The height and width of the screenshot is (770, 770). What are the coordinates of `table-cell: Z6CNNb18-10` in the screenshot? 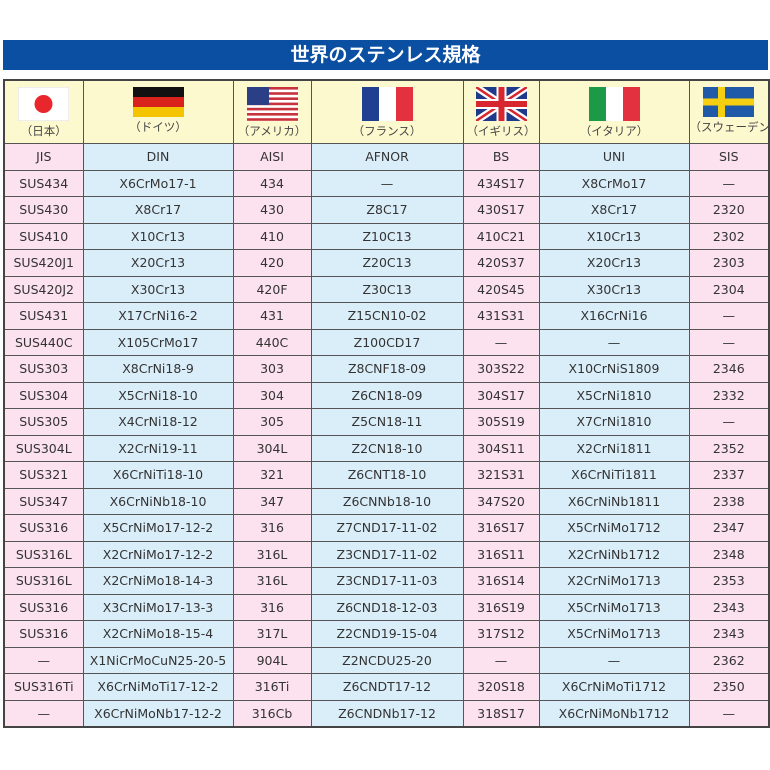 It's located at (387, 501).